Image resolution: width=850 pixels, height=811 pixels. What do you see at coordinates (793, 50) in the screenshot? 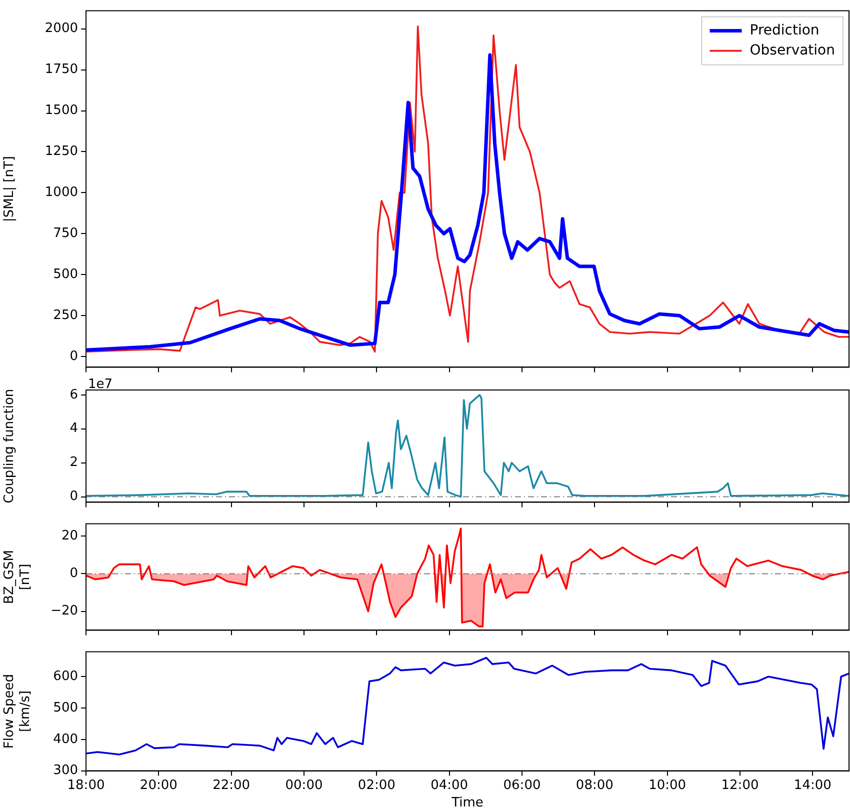
I see `legend-label: Observation` at bounding box center [793, 50].